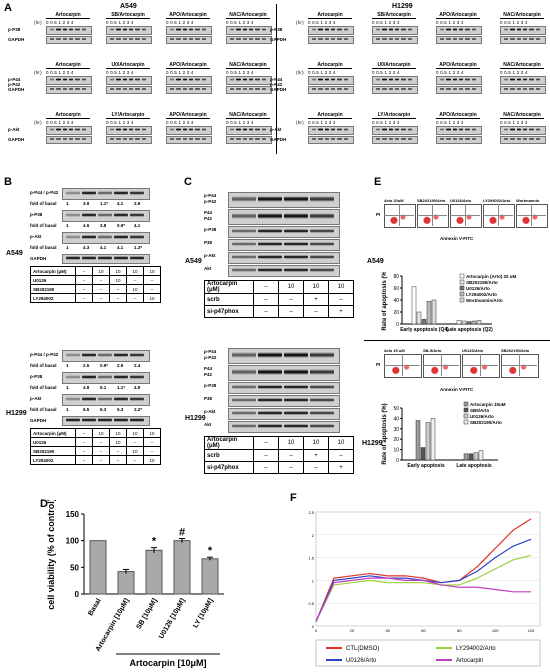 This screenshot has height=672, width=550. Describe the element at coordinates (44, 504) in the screenshot. I see `panel-label-d: D` at that location.